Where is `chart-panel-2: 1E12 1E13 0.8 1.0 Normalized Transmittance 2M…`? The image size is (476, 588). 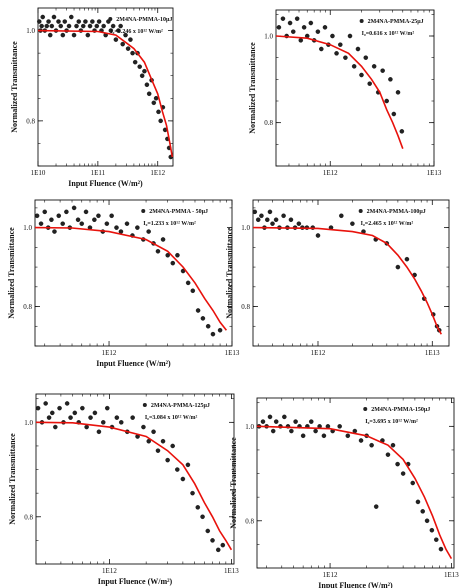 chart-panel-2: 1E12 1E13 0.8 1.0 Normalized Transmittance 2M… is located at coordinates (345, 93).